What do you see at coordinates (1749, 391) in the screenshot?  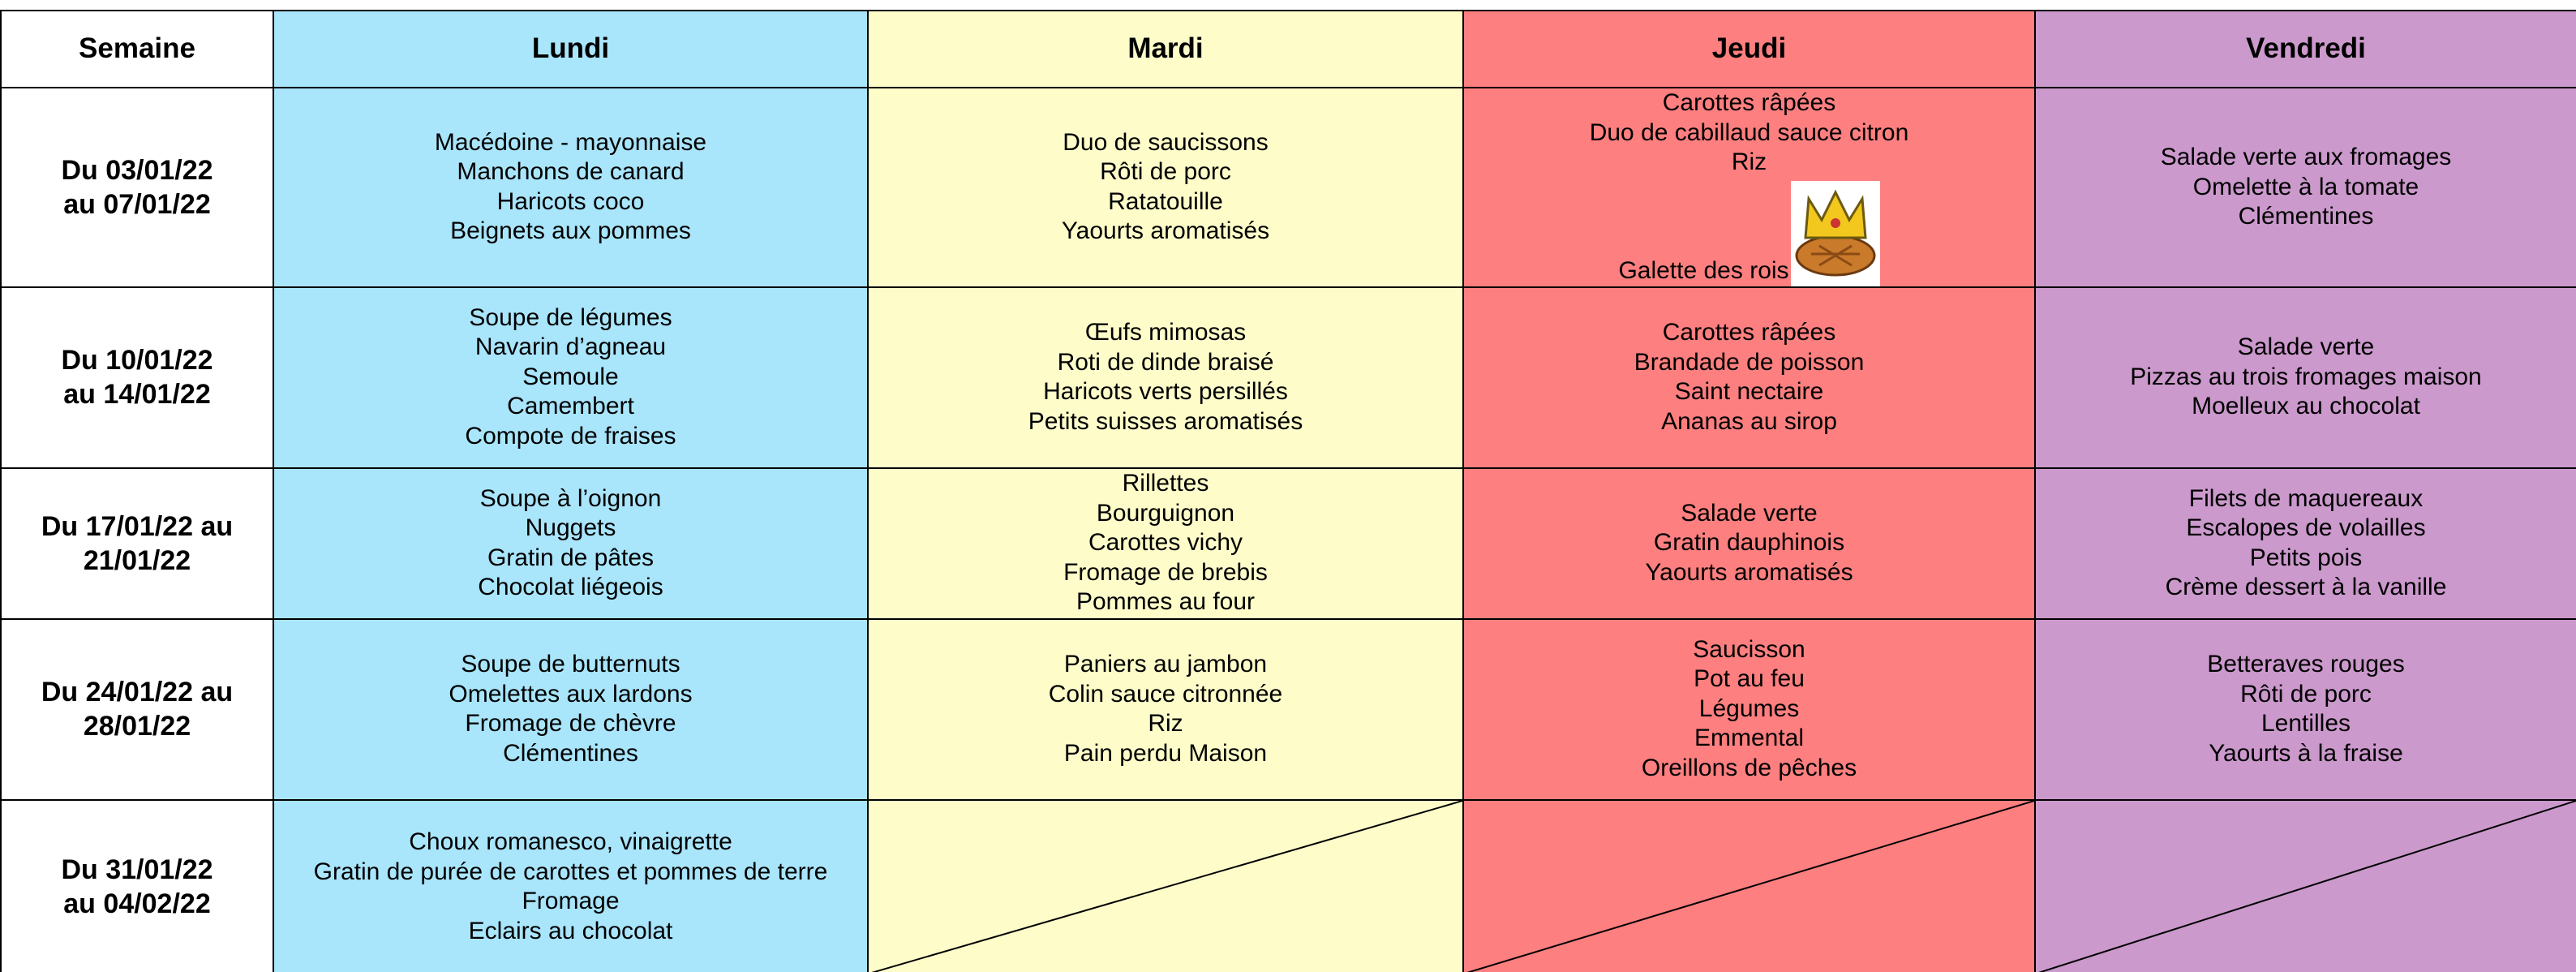 I see `dish: Saint nectaire` at bounding box center [1749, 391].